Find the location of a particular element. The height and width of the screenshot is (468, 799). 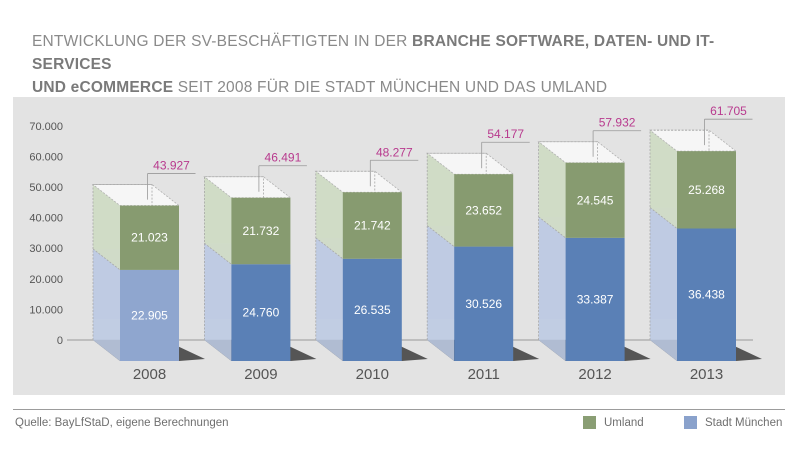

bar-group: 24.760 21.732 46.491 2009 is located at coordinates (260, 267).